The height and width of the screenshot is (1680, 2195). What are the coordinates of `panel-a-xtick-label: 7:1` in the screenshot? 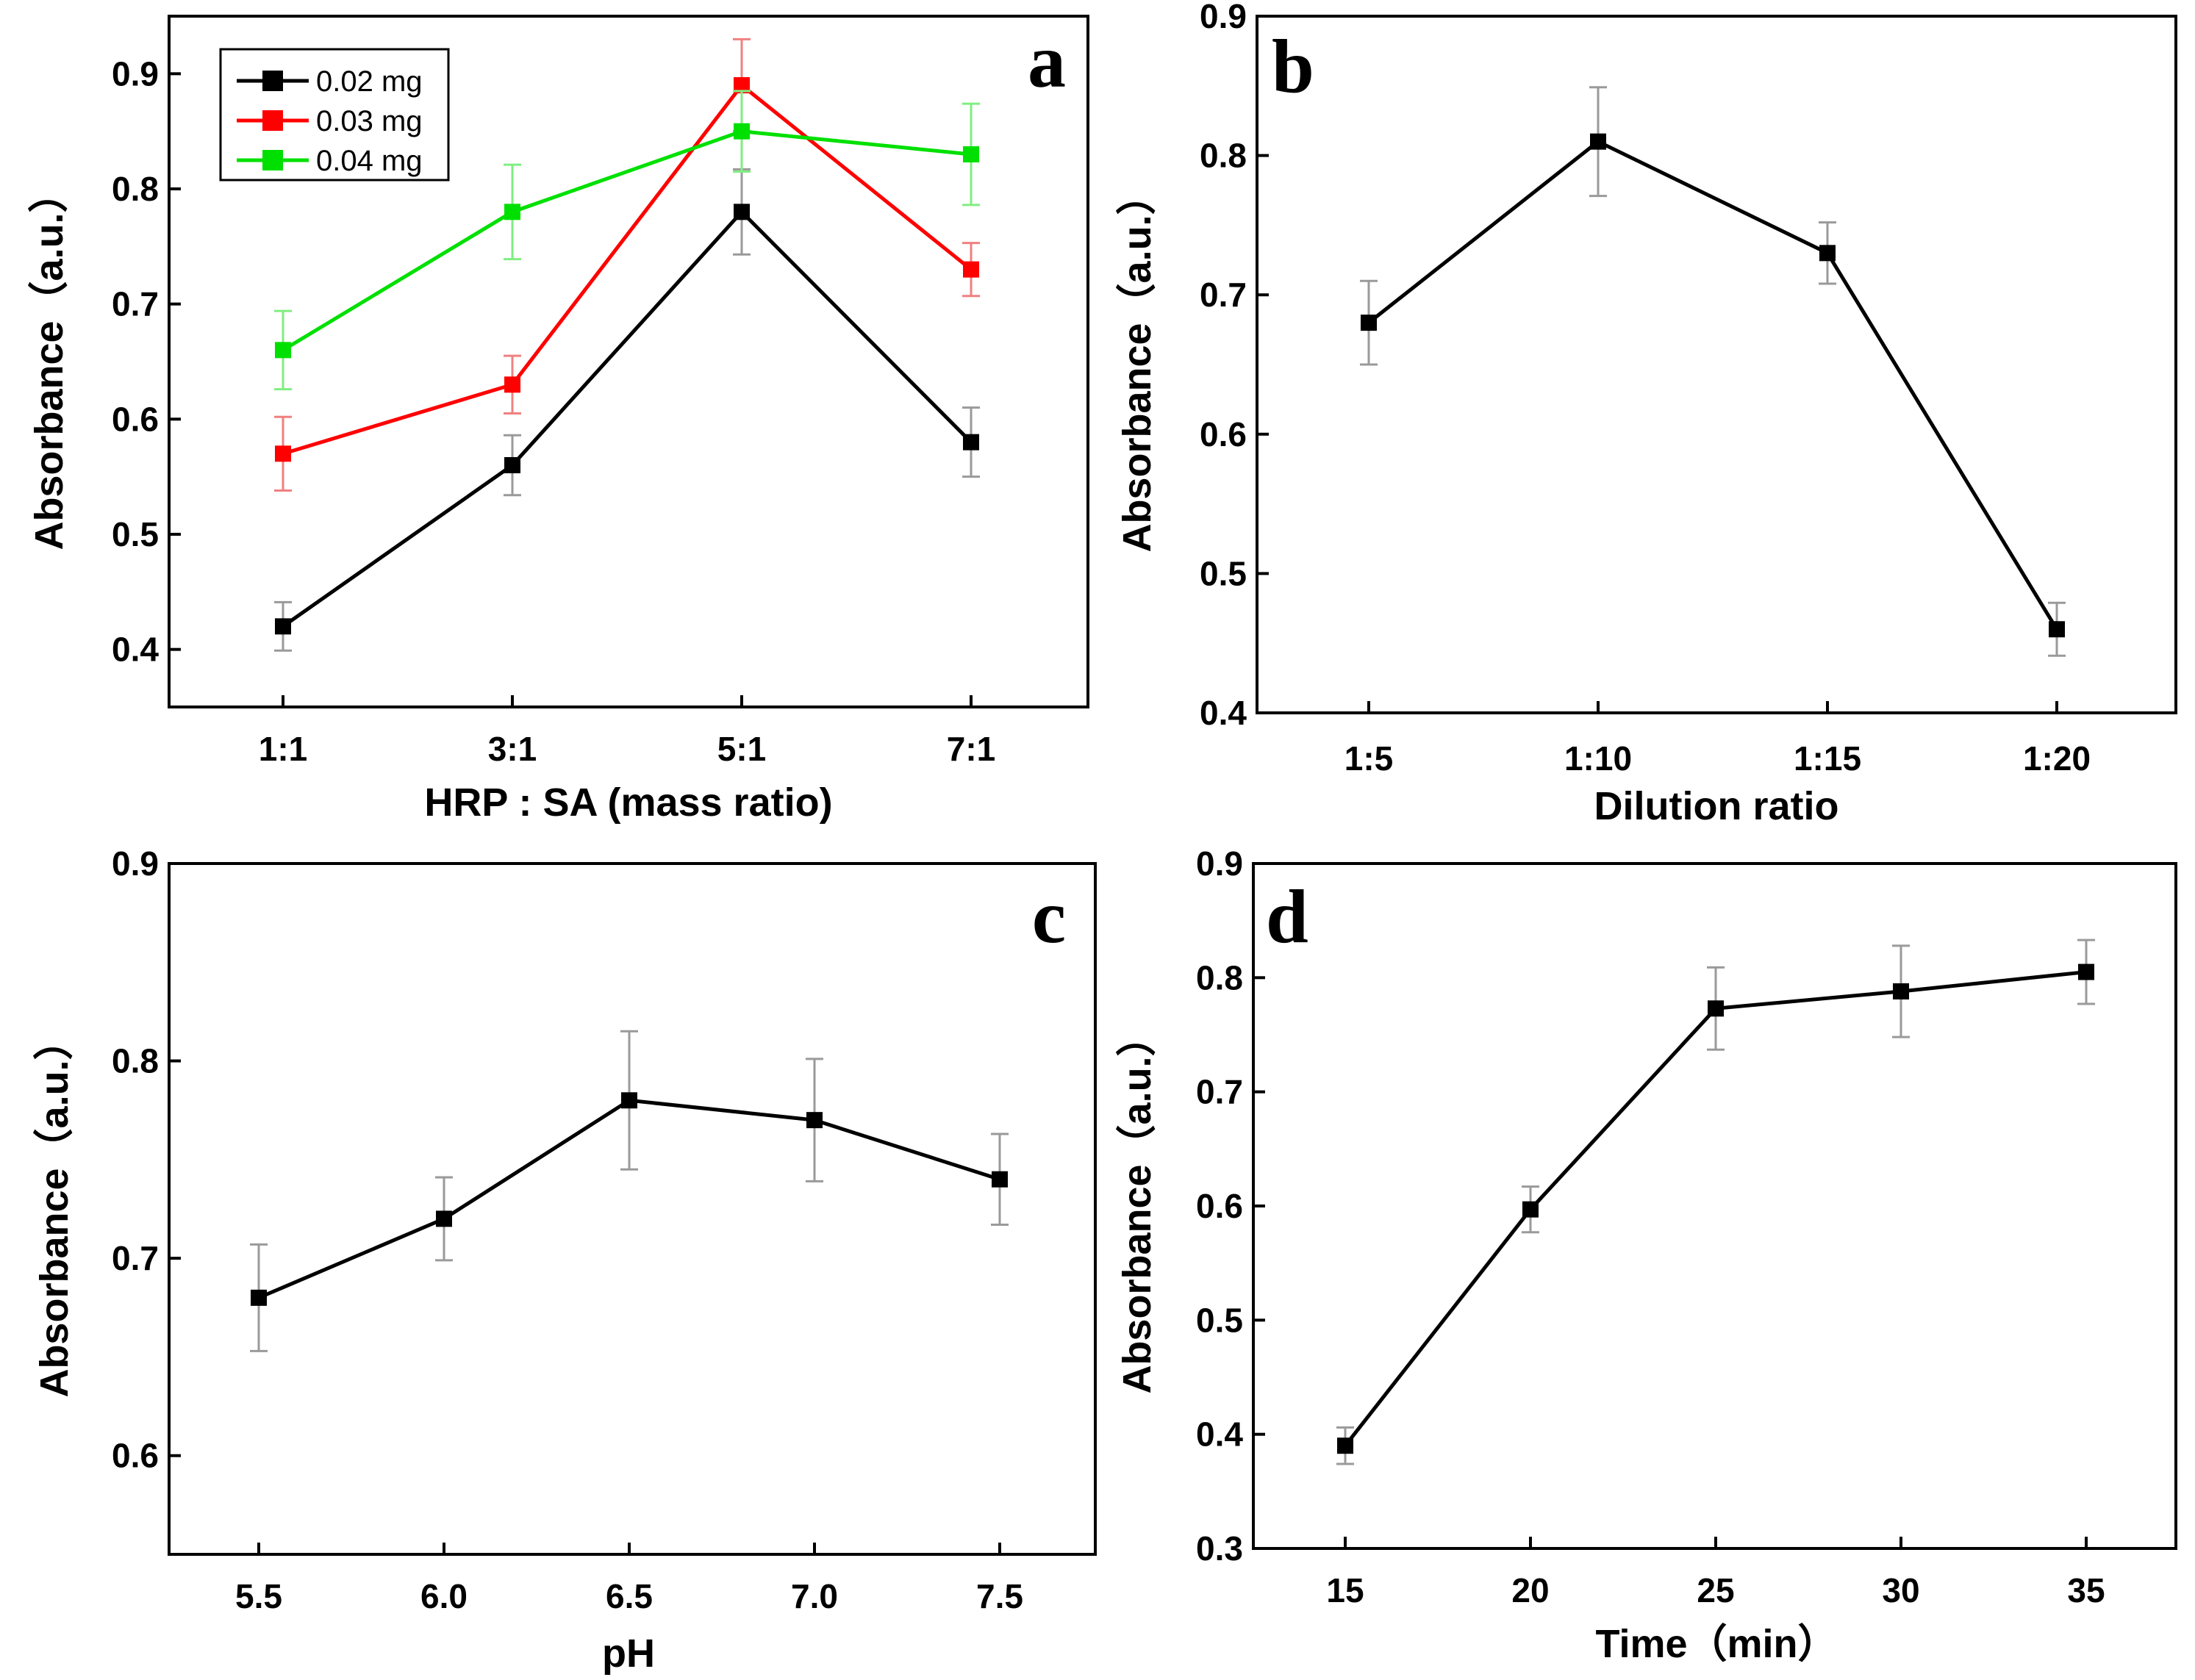 It's located at (971, 749).